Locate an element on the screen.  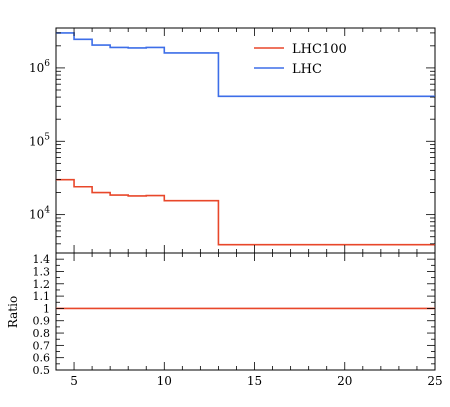
y-tick-label: 10⁶ is located at coordinates (39, 67).